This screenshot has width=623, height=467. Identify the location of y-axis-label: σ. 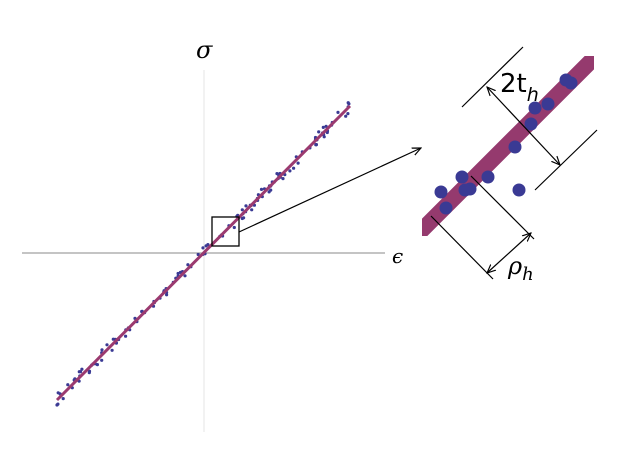
(204, 50).